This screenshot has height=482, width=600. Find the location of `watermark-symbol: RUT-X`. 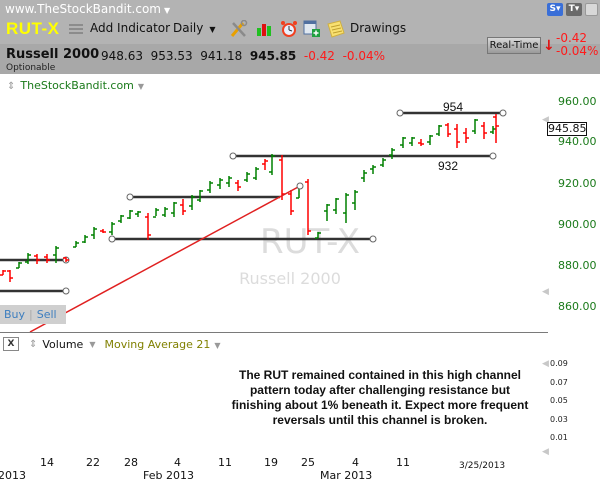

watermark-symbol: RUT-X is located at coordinates (310, 242).